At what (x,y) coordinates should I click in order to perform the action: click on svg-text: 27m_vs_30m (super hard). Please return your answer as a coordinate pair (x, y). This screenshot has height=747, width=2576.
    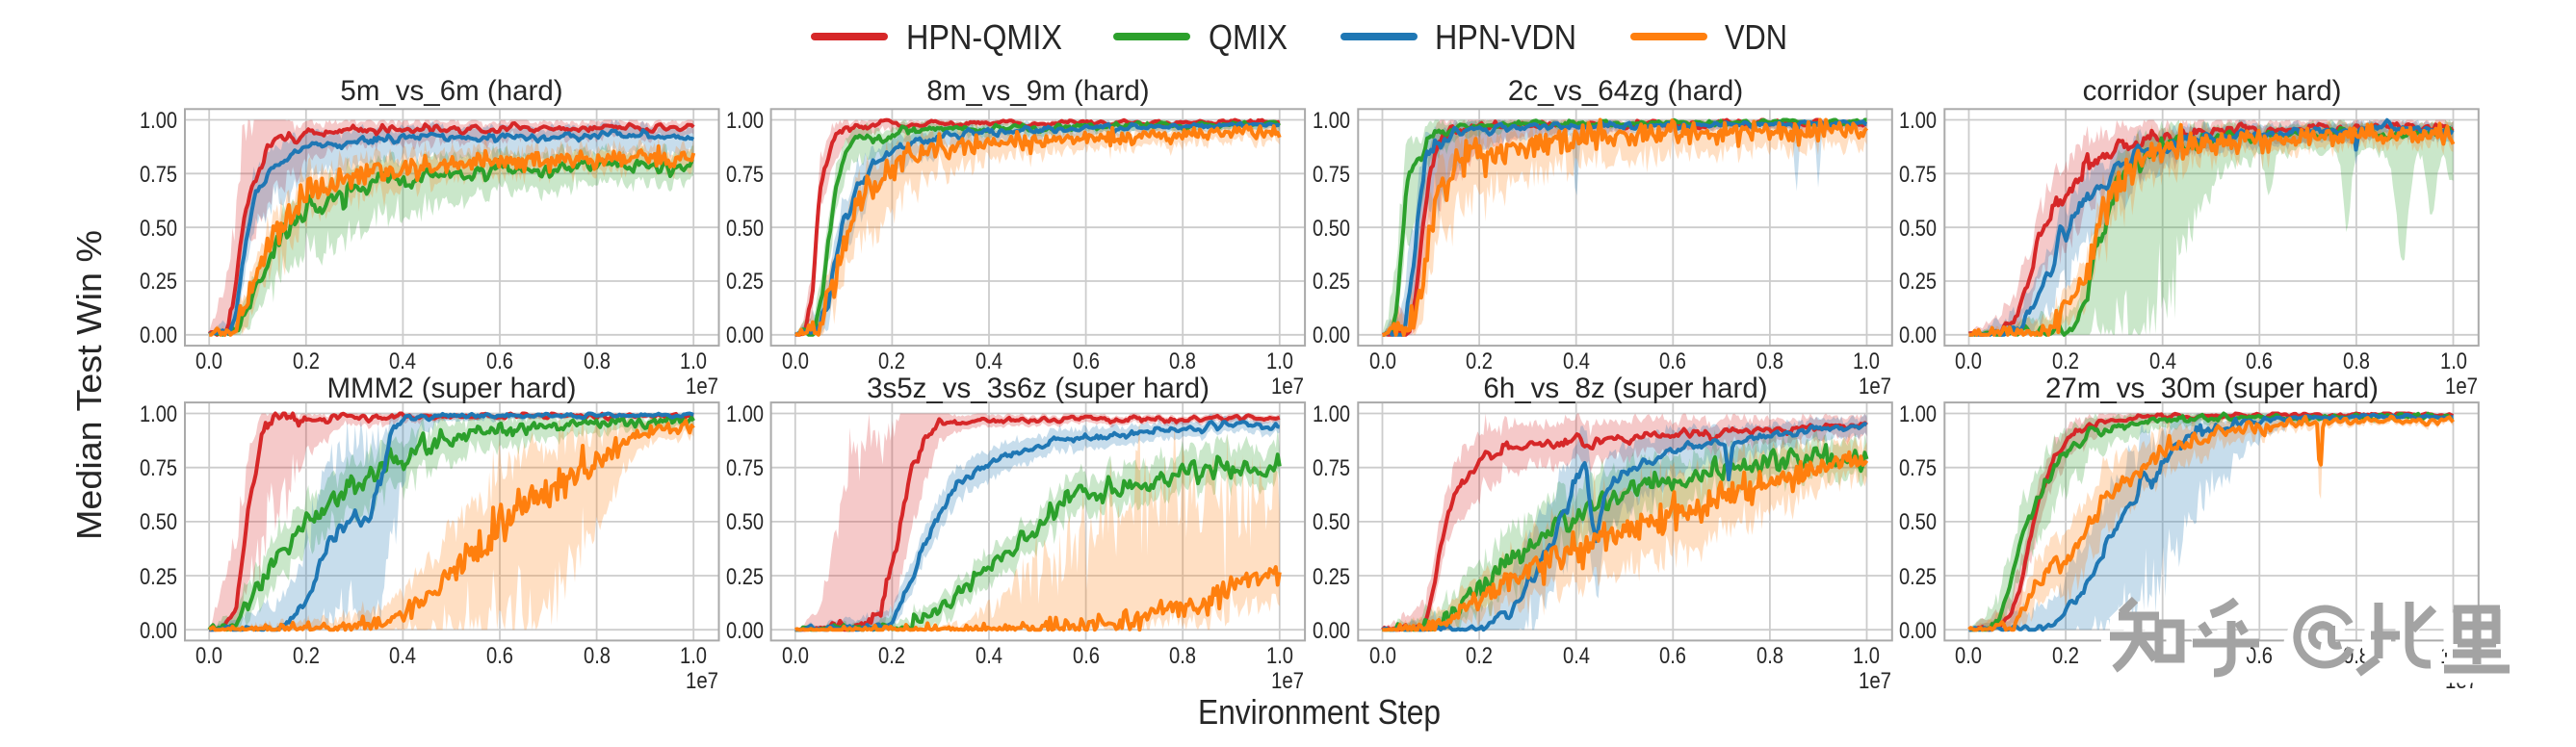
    Looking at the image, I should click on (2212, 389).